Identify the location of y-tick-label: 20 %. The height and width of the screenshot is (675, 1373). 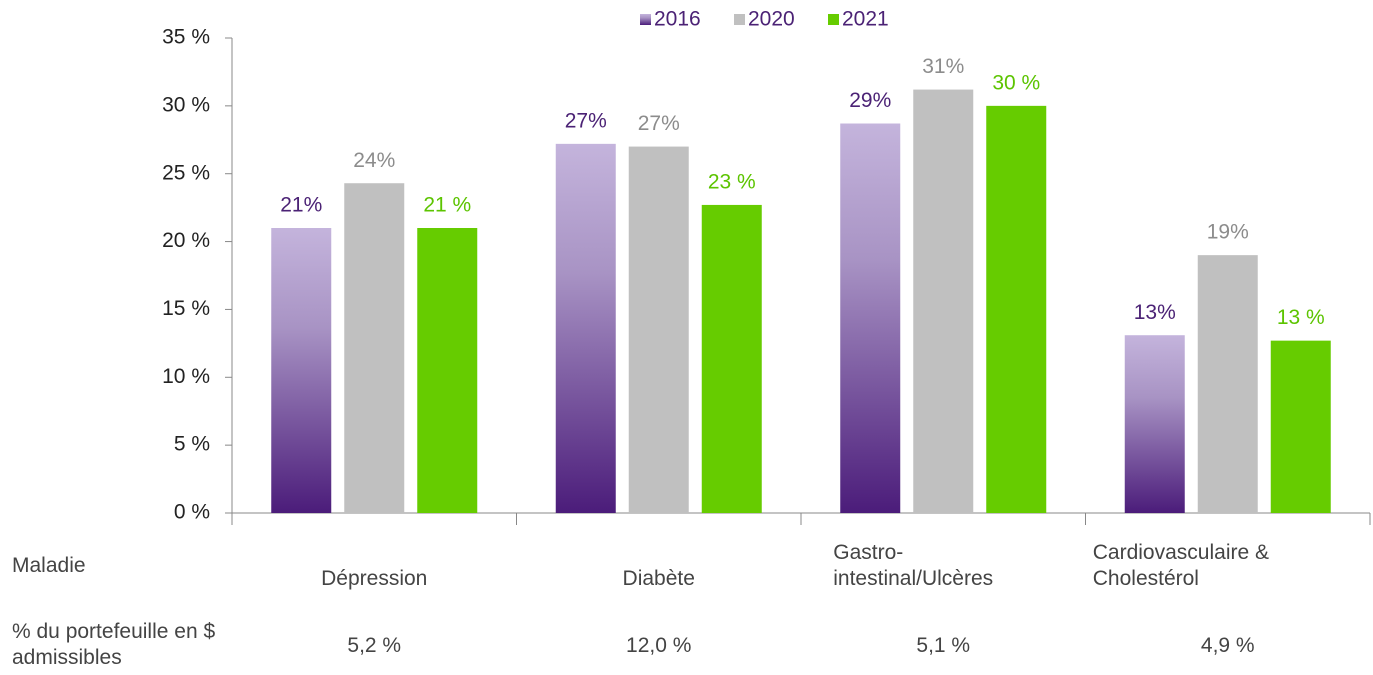
(186, 240).